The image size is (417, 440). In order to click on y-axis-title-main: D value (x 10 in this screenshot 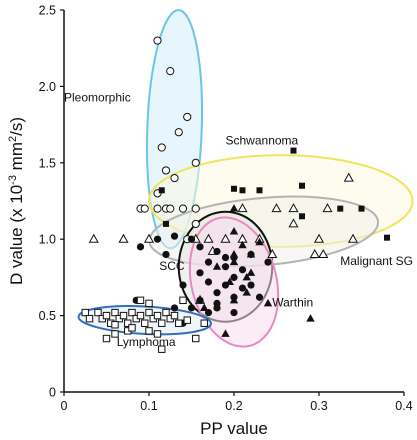, I will do `click(16, 235)`.